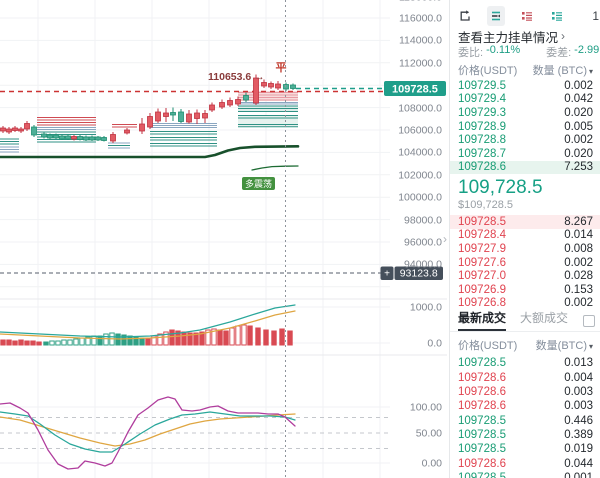  What do you see at coordinates (482, 320) in the screenshot?
I see `tab-latest-trades: 最新成交` at bounding box center [482, 320].